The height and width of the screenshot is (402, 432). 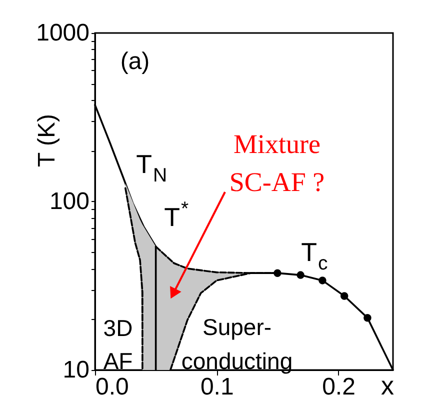 I want to click on x-axis-title: x, so click(x=387, y=385).